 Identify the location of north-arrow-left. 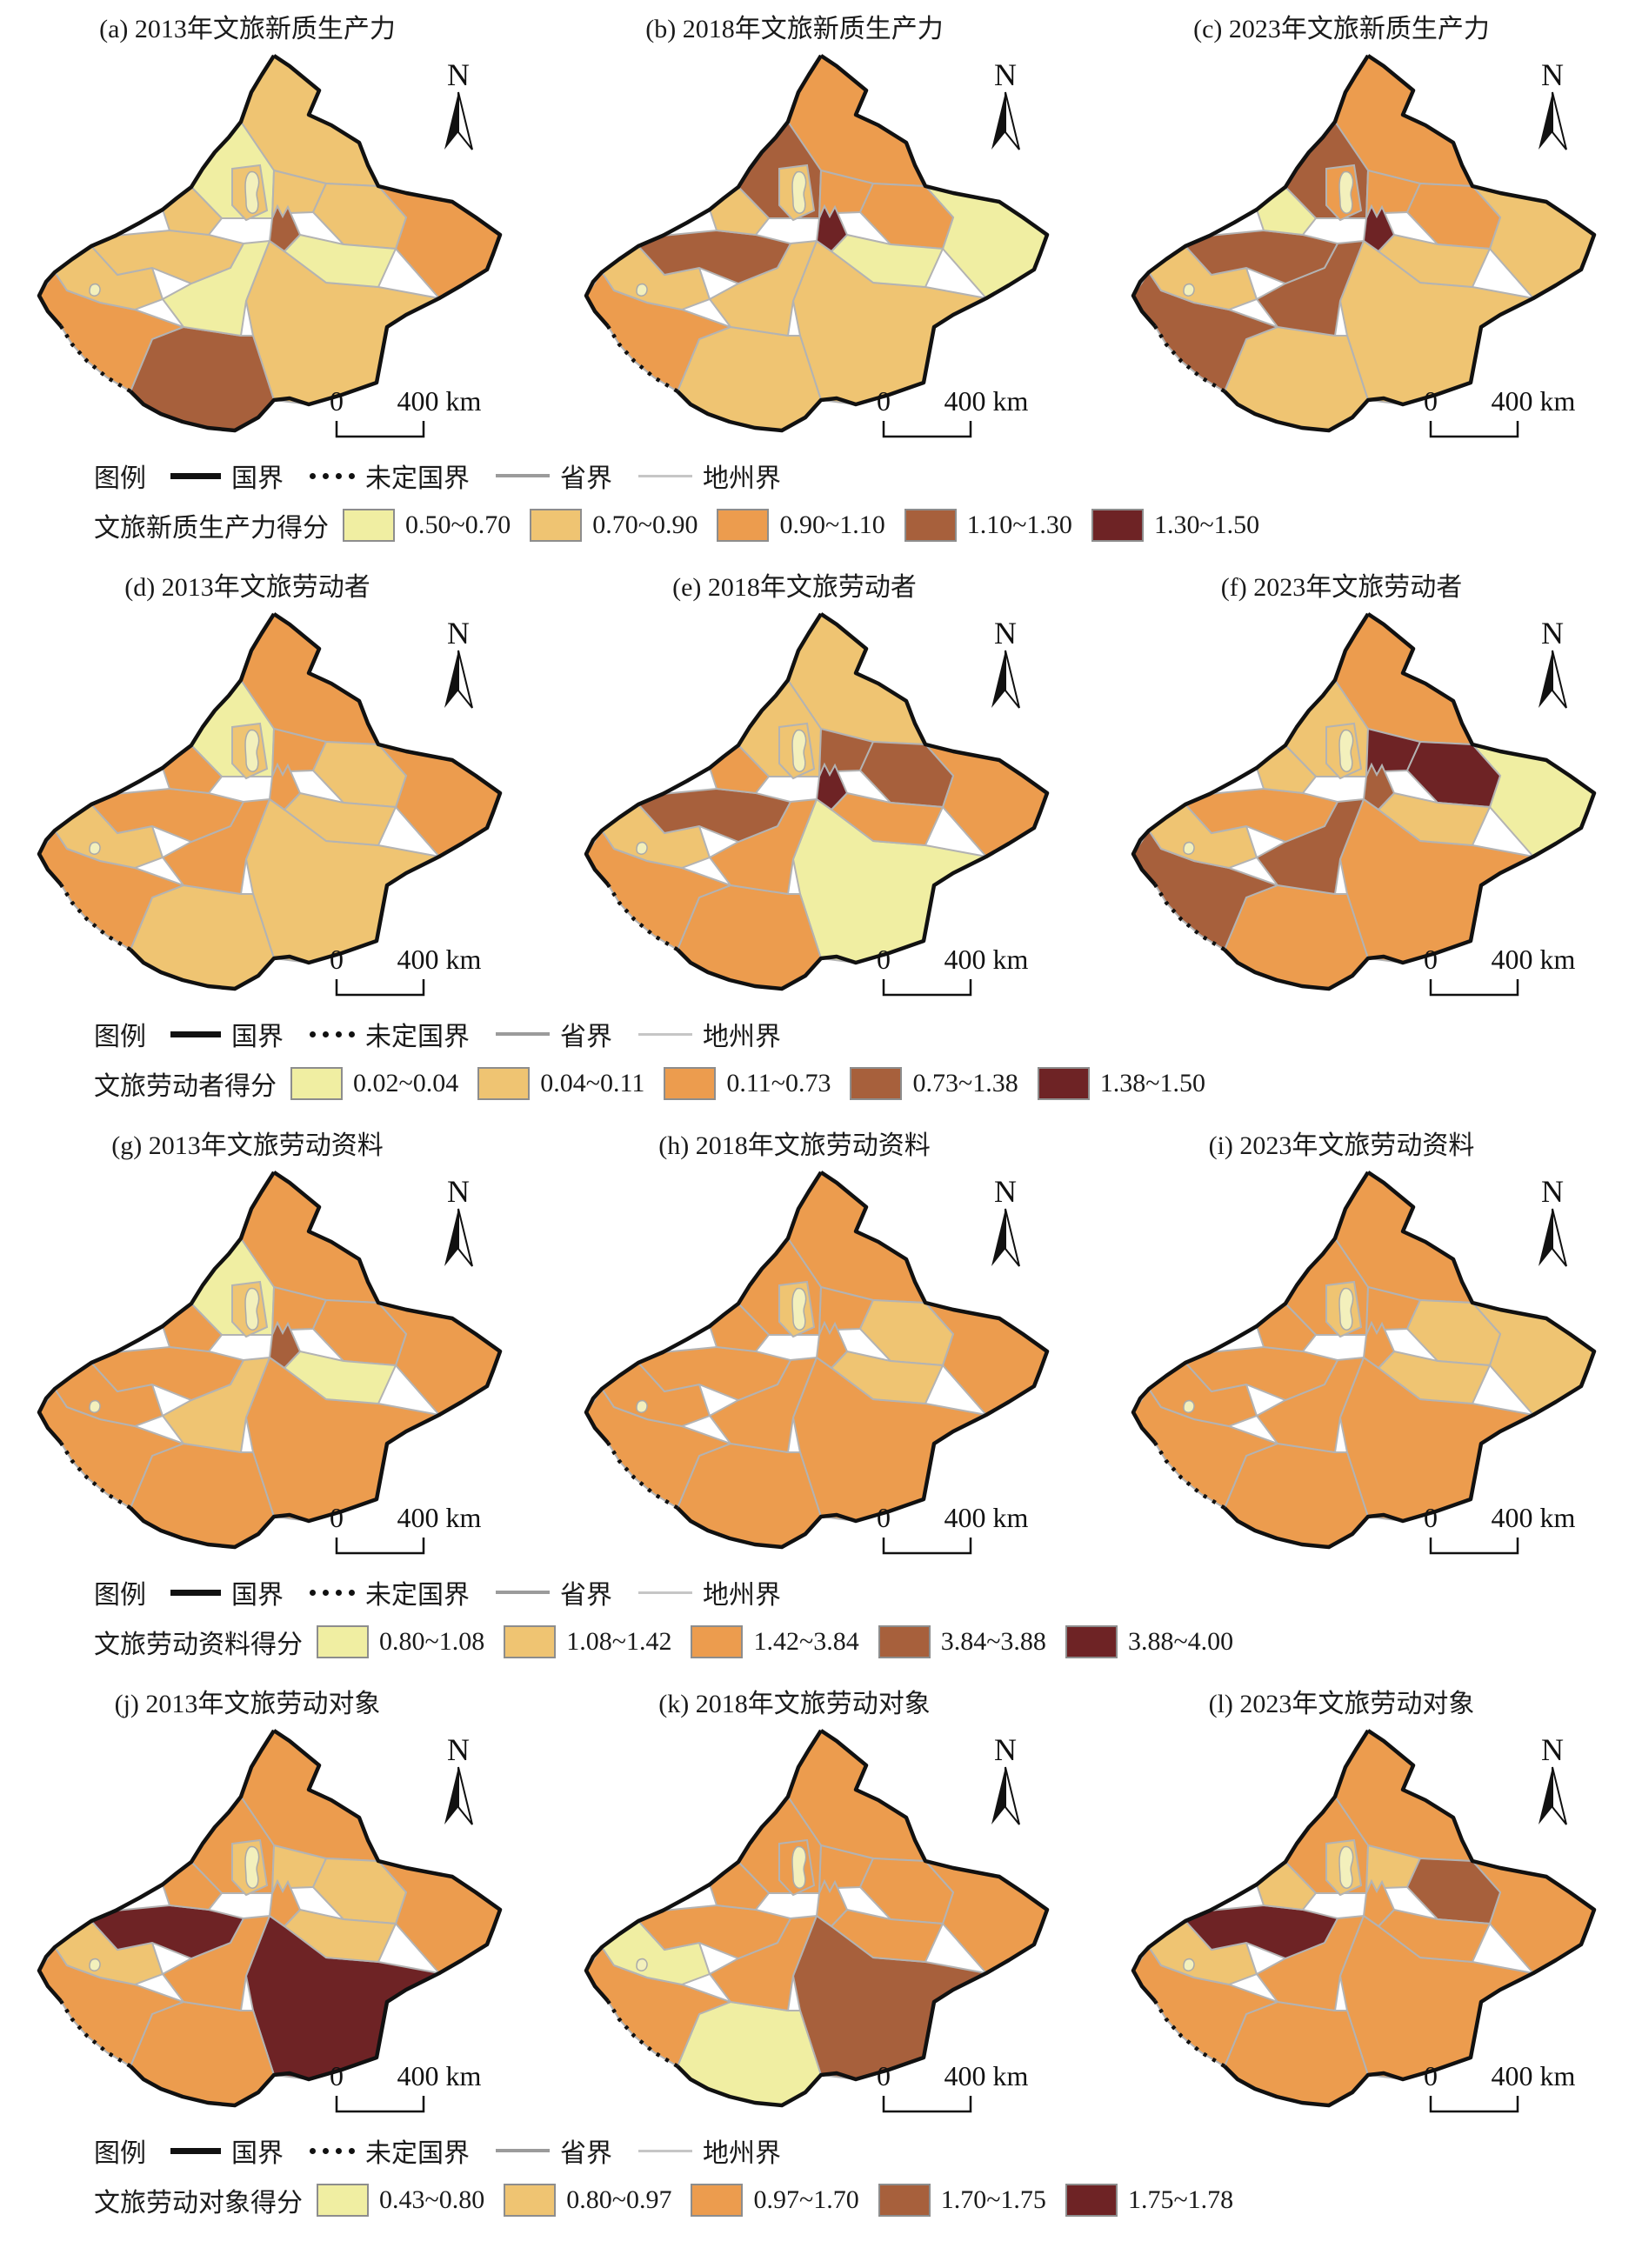
(998, 1237).